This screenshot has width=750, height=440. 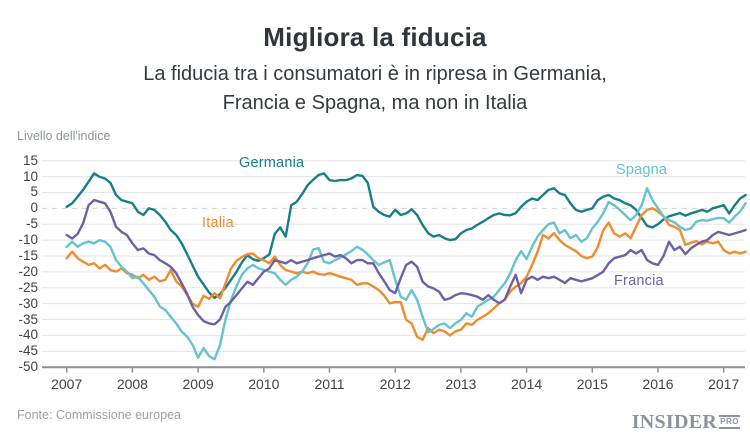 I want to click on y-axis-label: -45, so click(x=28, y=351).